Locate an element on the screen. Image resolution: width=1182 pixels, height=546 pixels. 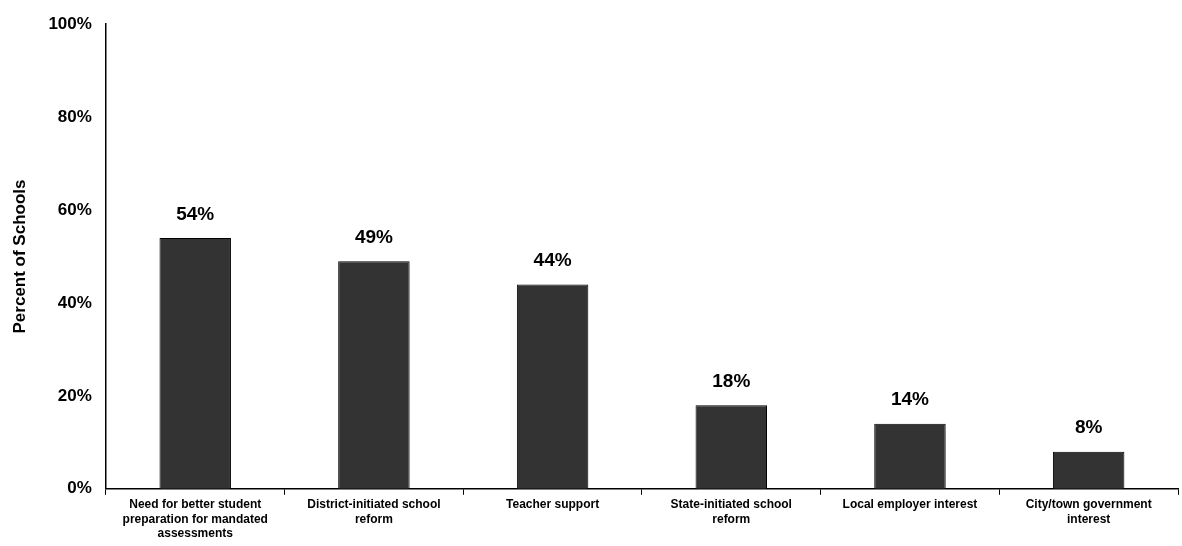
x-tick-label: Teacher support is located at coordinates (553, 504).